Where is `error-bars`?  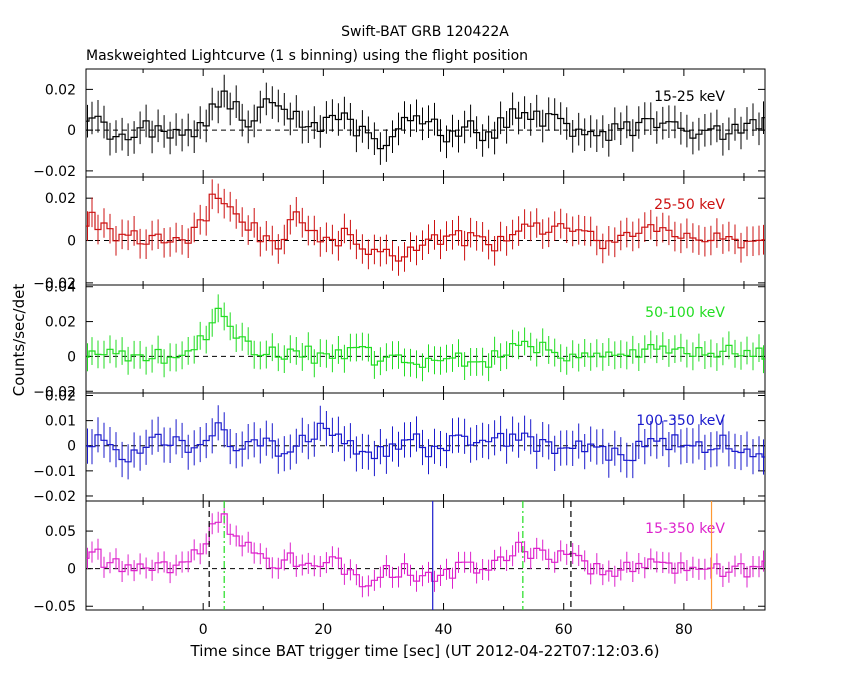
error-bars is located at coordinates (425, 550).